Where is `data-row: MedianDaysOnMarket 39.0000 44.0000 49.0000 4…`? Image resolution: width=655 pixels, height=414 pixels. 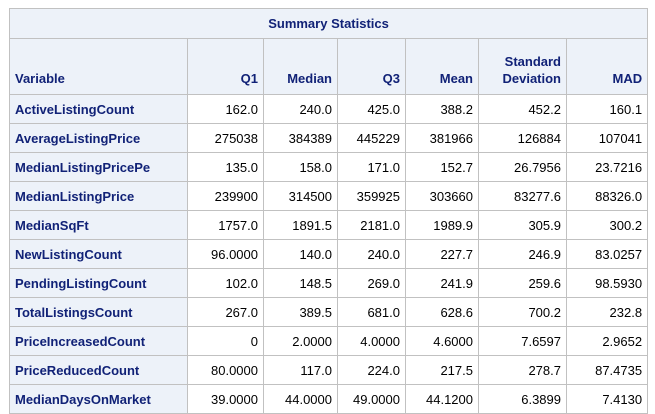
data-row: MedianDaysOnMarket 39.0000 44.0000 49.0000 4… is located at coordinates (329, 399).